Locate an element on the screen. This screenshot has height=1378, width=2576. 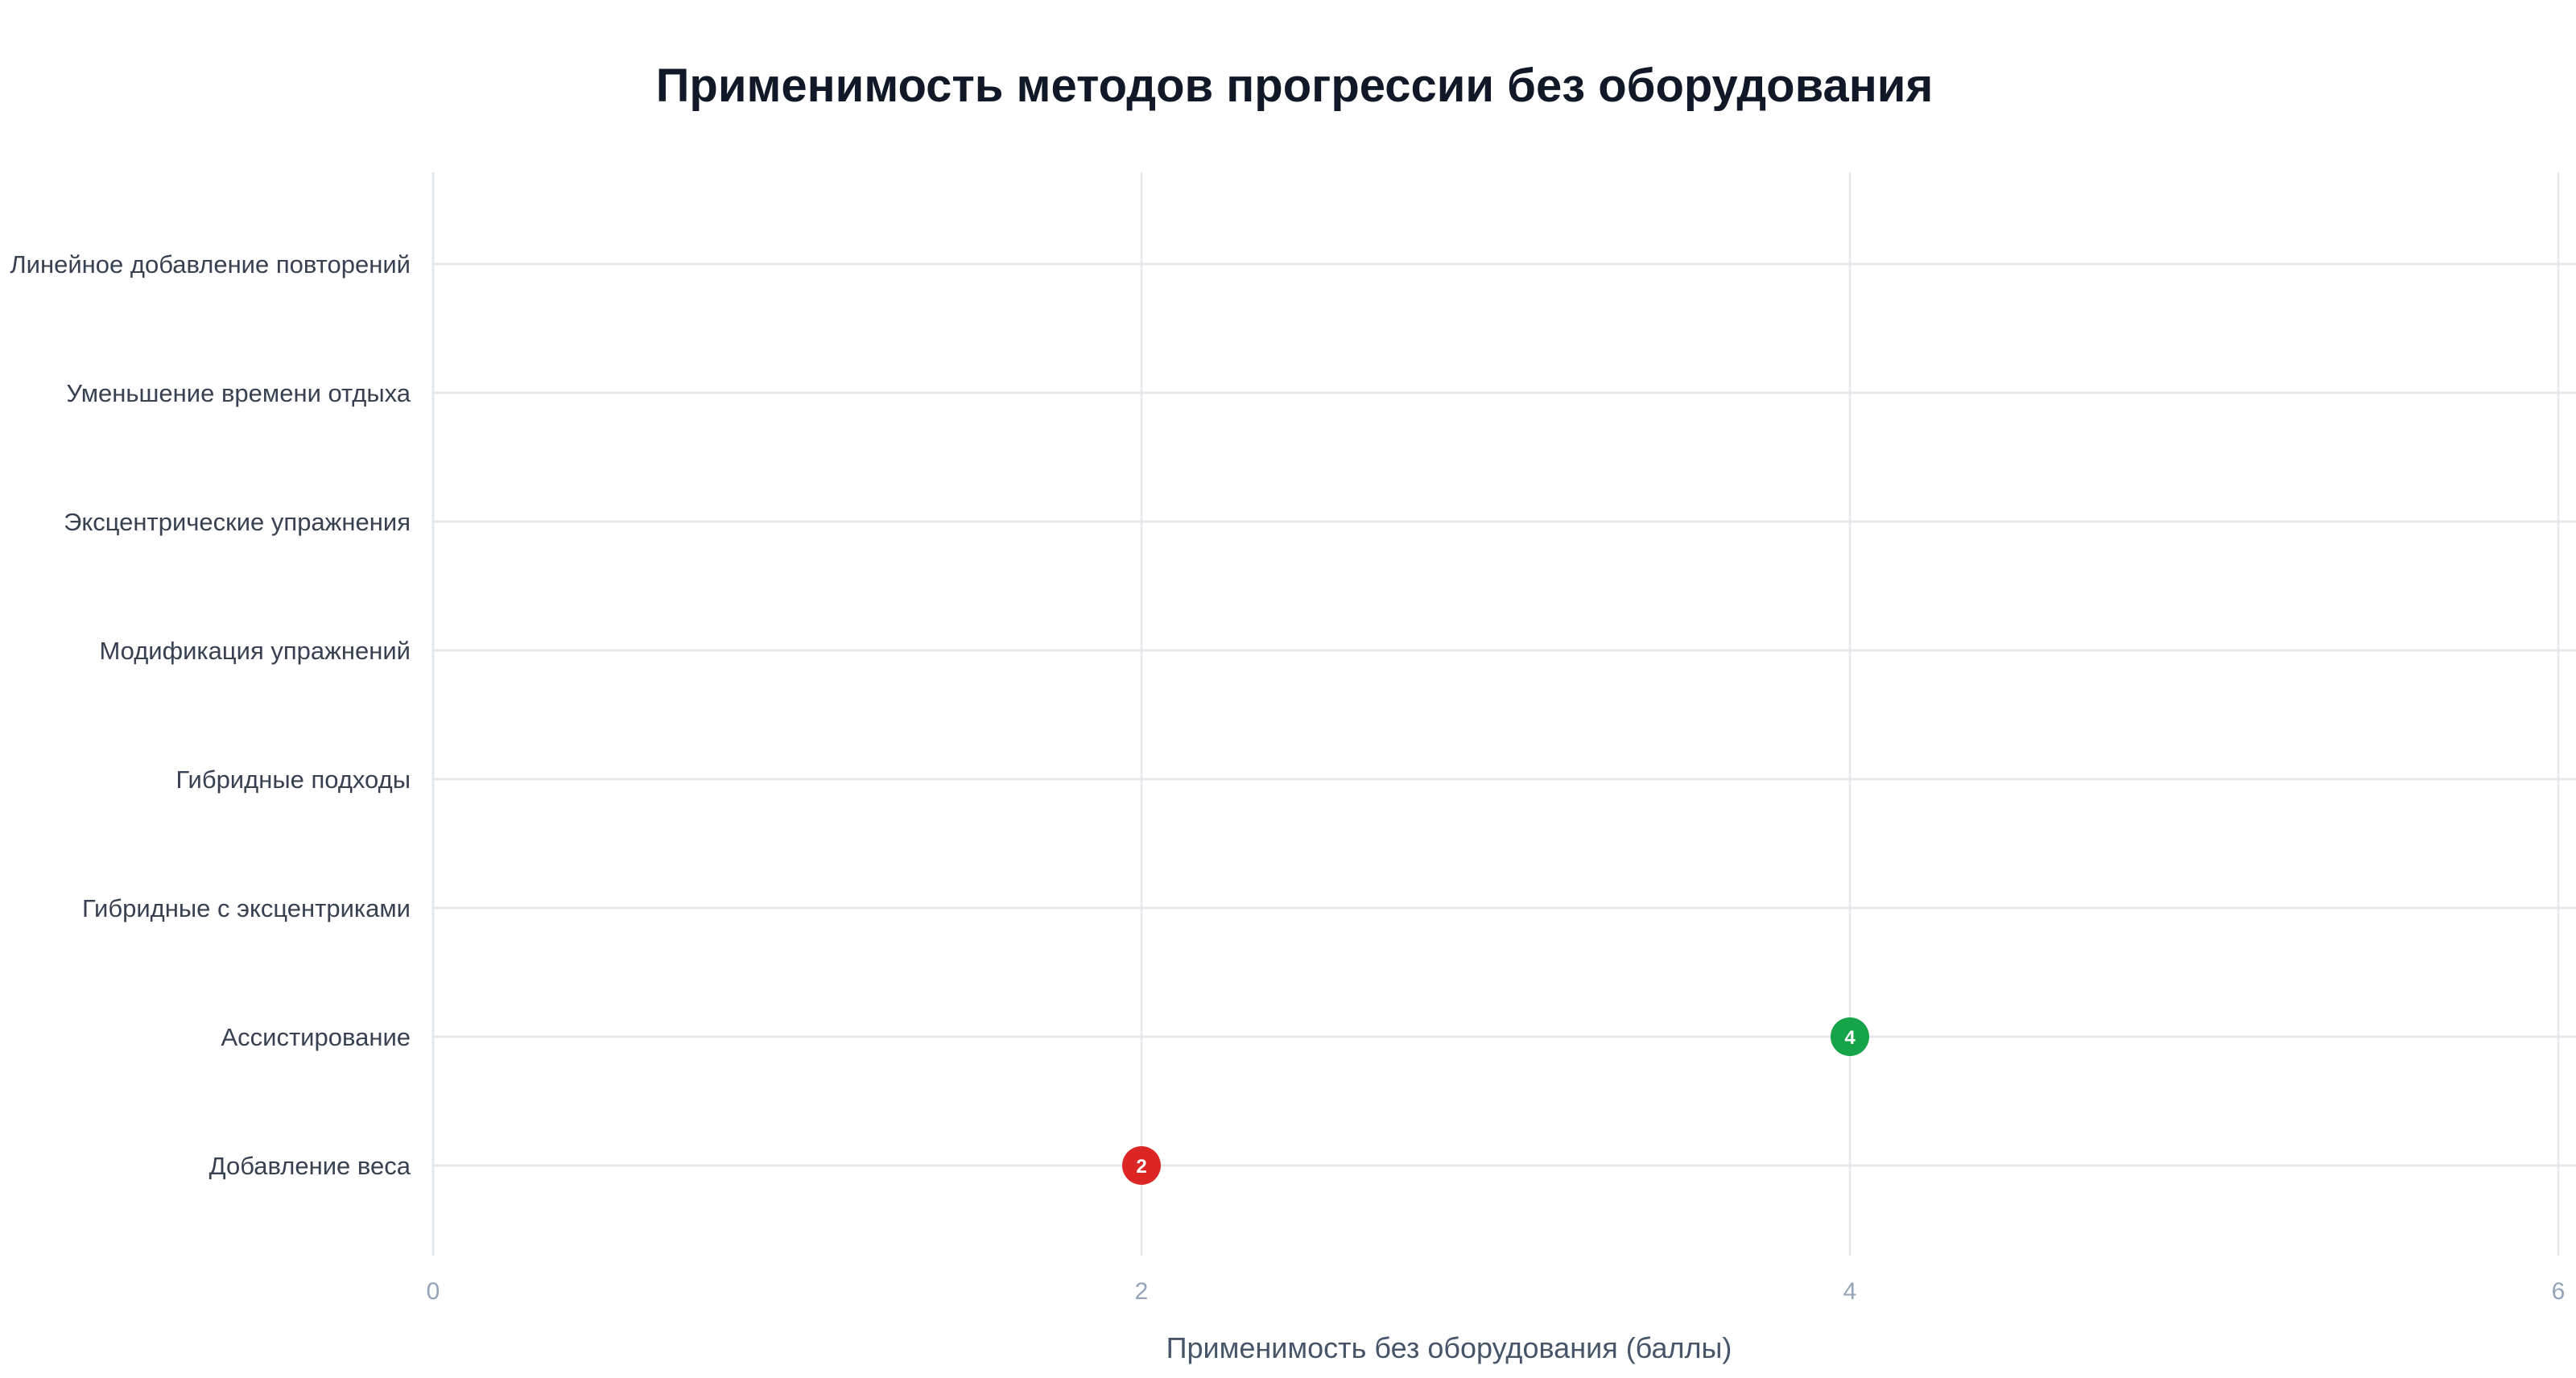
x-axis: 0246810 is located at coordinates (1496, 1291).